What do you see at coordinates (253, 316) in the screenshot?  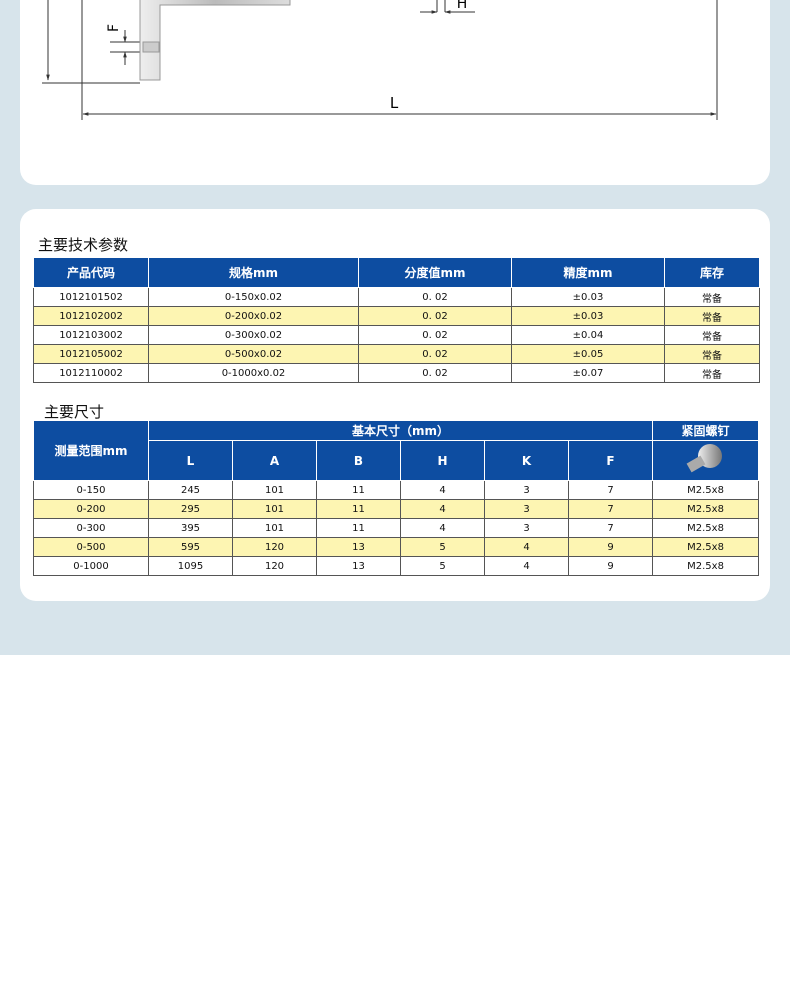 I see `cell: 0-200x0.02` at bounding box center [253, 316].